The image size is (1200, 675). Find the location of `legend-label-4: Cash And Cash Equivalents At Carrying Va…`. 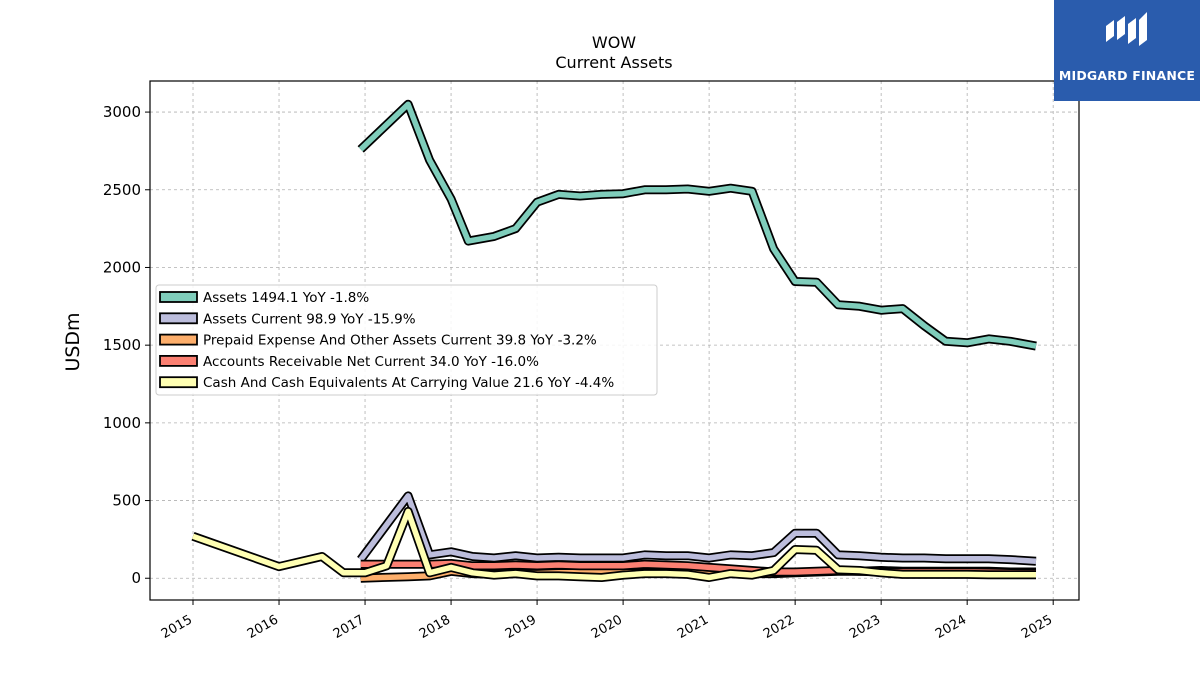

legend-label-4: Cash And Cash Equivalents At Carrying Va… is located at coordinates (408, 383).